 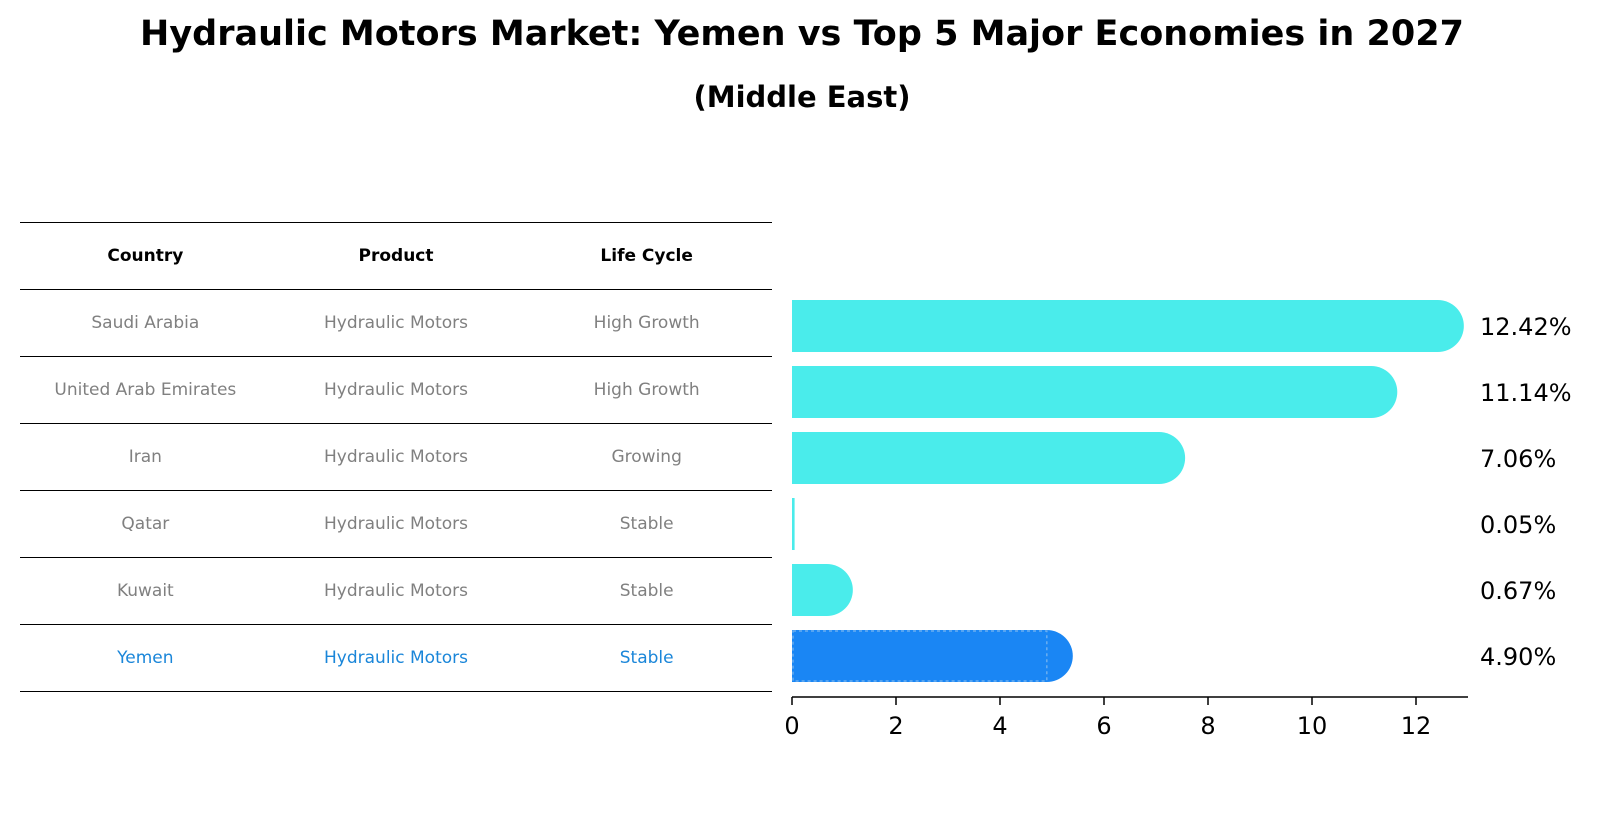 I want to click on x-tick-label: 6, so click(x=1103, y=726).